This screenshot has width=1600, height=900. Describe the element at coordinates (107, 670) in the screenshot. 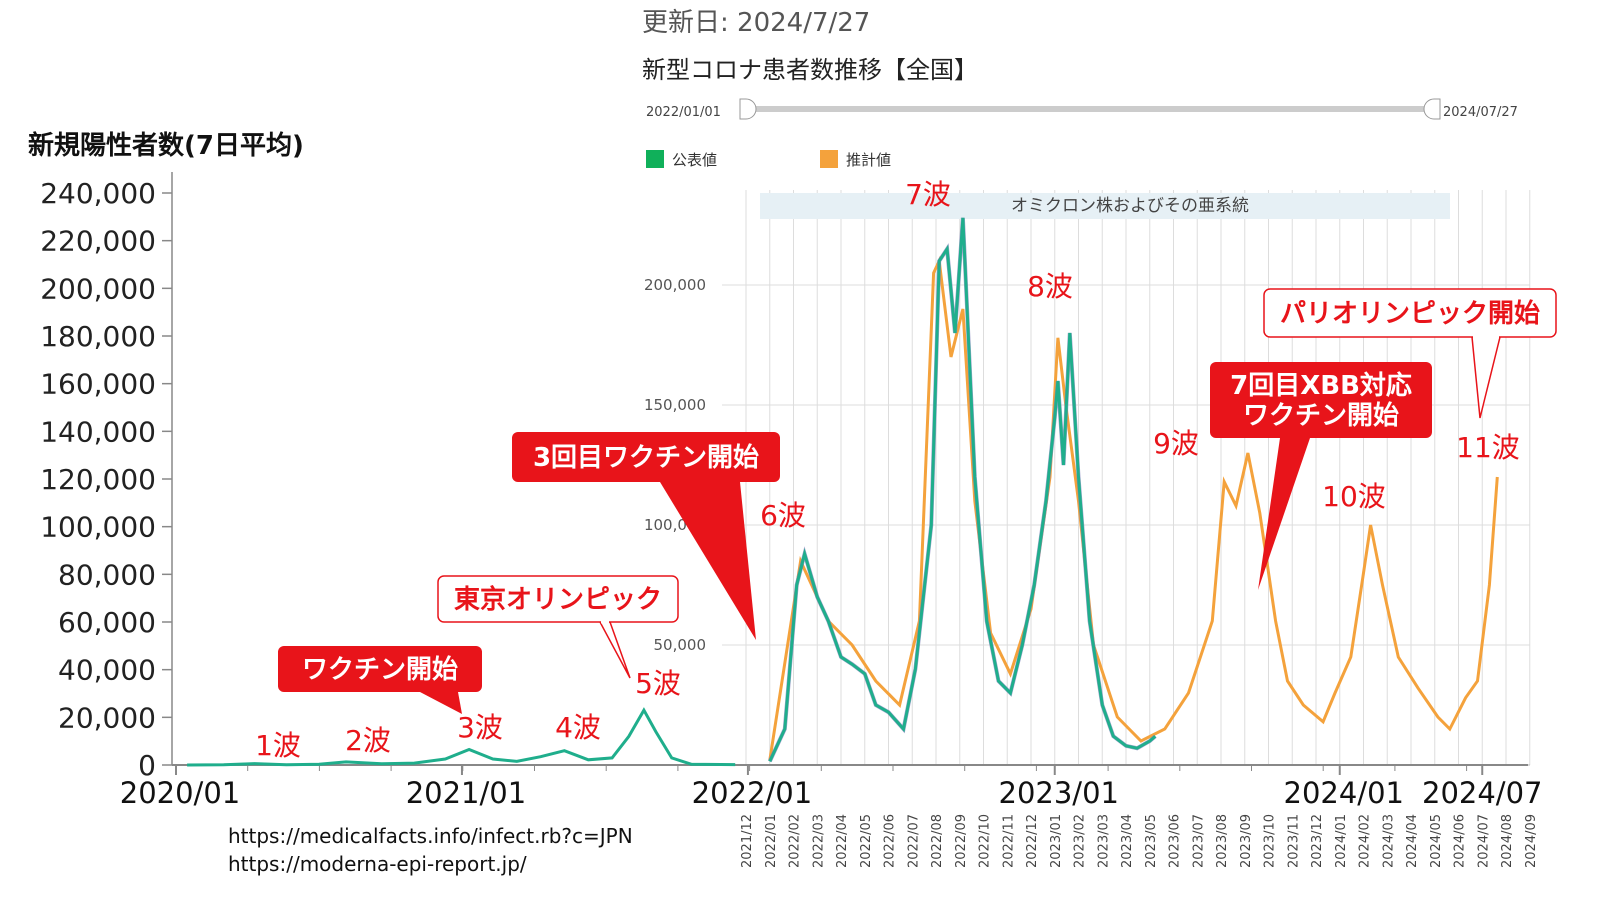

I see `y-tick-label: 40,000` at that location.